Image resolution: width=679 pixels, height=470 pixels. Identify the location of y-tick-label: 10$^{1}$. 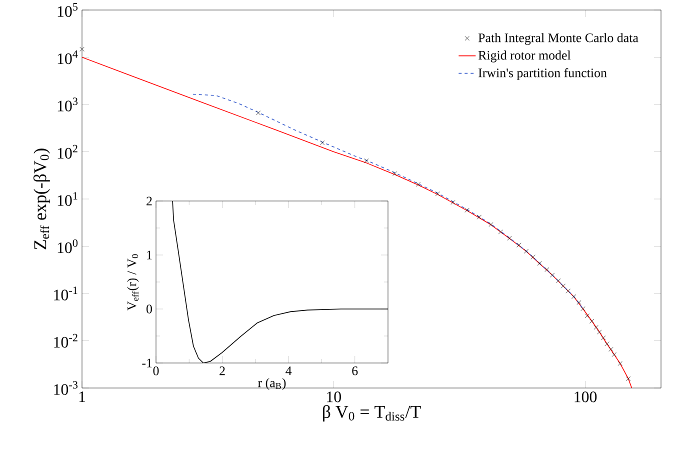
(68, 199).